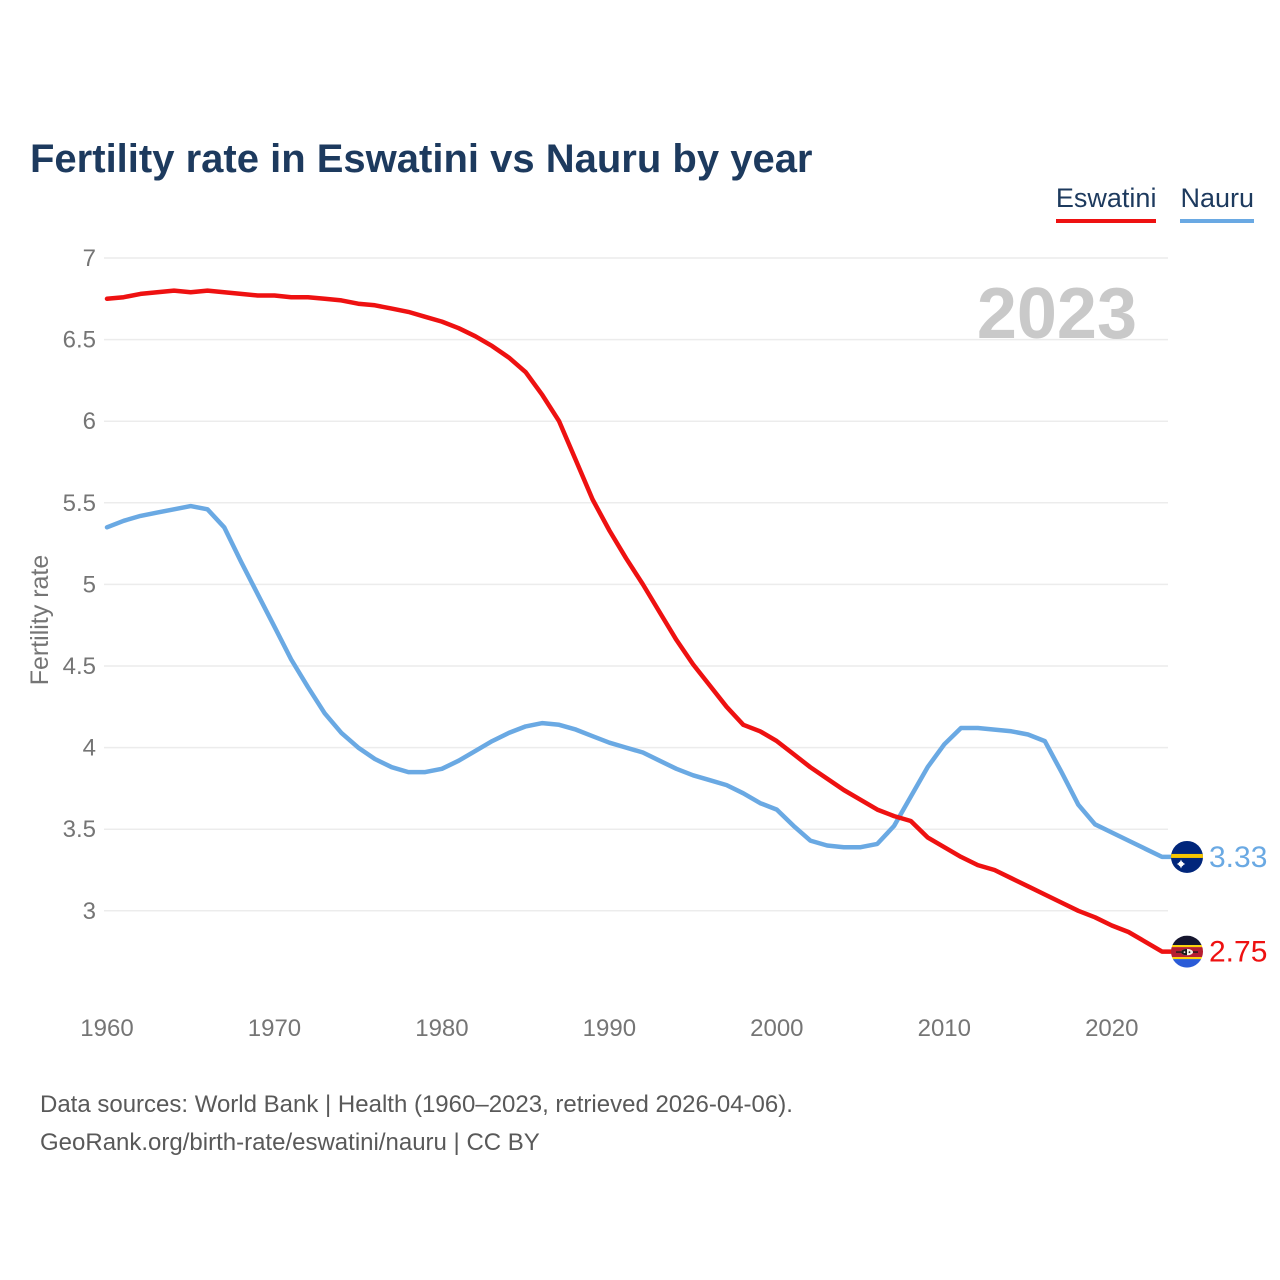 This screenshot has height=1280, width=1280. Describe the element at coordinates (776, 1028) in the screenshot. I see `x-tick-label: 2000` at that location.